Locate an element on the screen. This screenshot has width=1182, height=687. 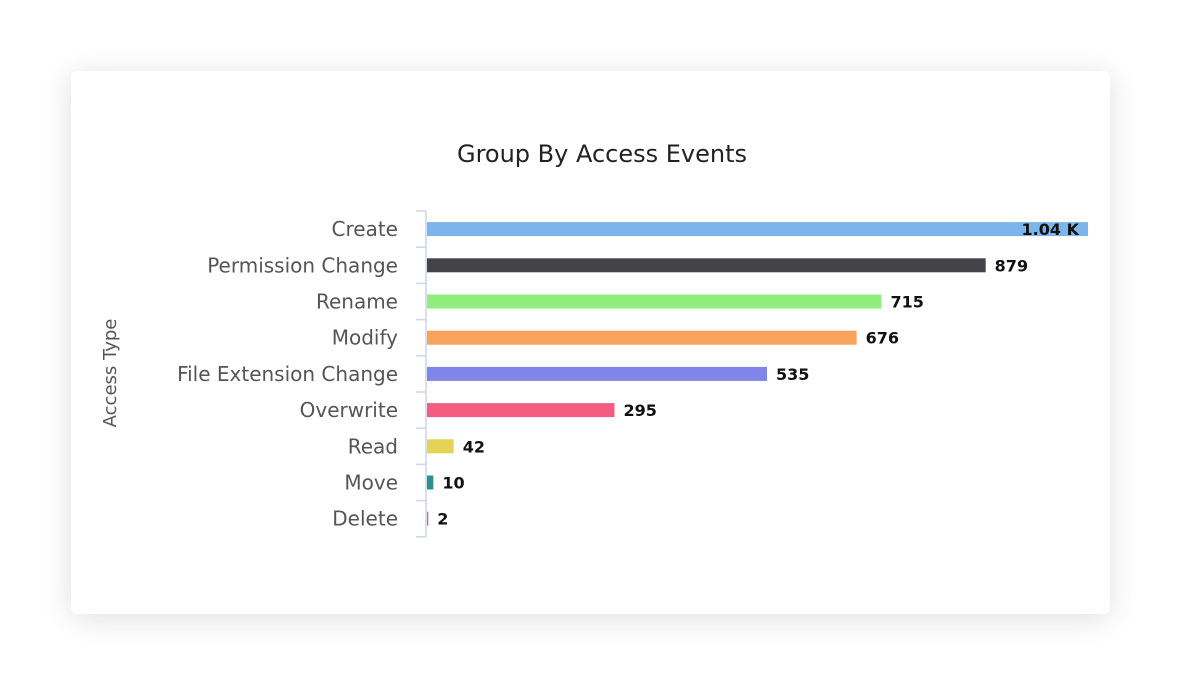
data-label: 676 is located at coordinates (882, 338).